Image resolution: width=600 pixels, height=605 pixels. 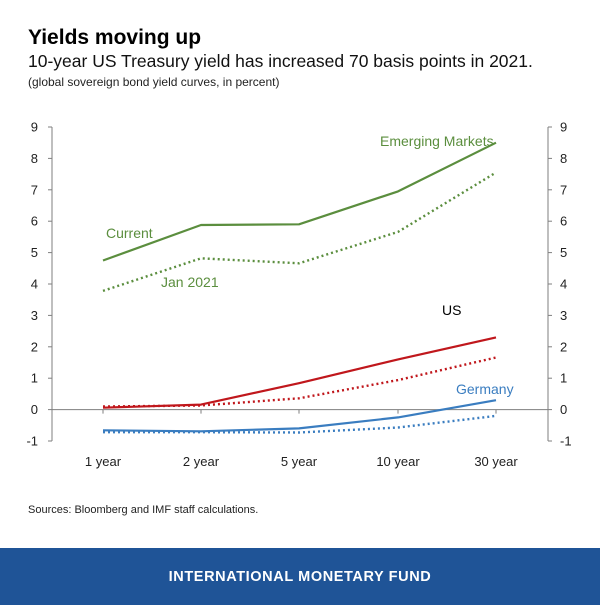 I want to click on annotation-current: Current, so click(x=129, y=233).